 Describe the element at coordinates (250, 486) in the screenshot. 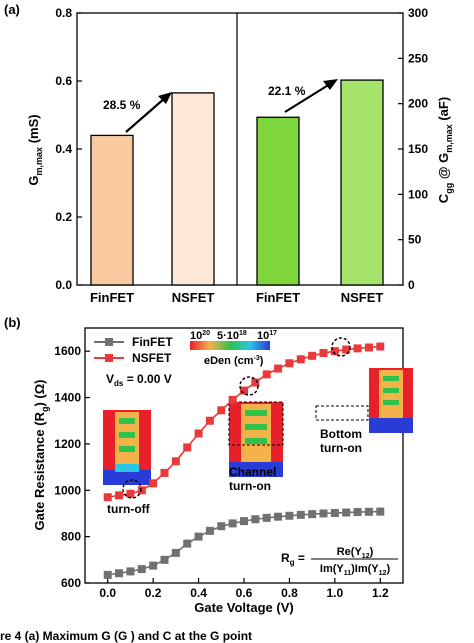

I see `inset-label-channel-turn-on: turn-on` at that location.